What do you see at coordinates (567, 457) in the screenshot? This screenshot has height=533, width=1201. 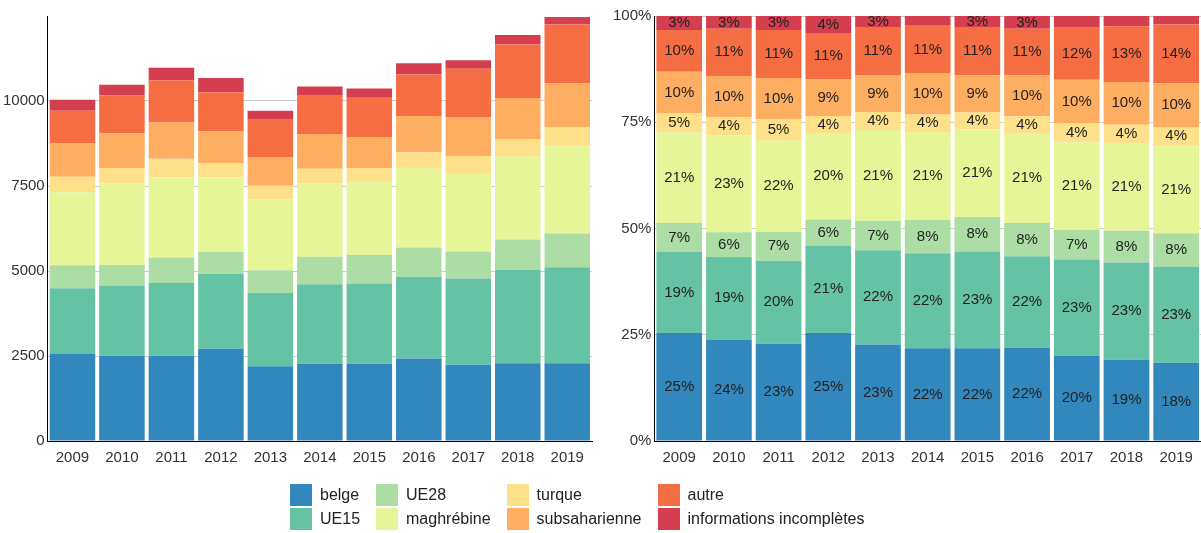 I see `x-tick-label: 2019` at bounding box center [567, 457].